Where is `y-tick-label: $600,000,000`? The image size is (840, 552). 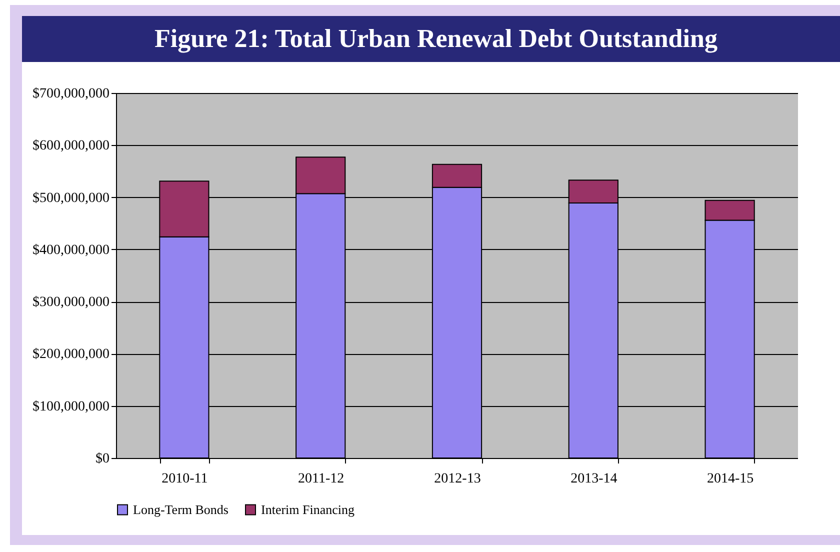 y-tick-label: $600,000,000 is located at coordinates (71, 146).